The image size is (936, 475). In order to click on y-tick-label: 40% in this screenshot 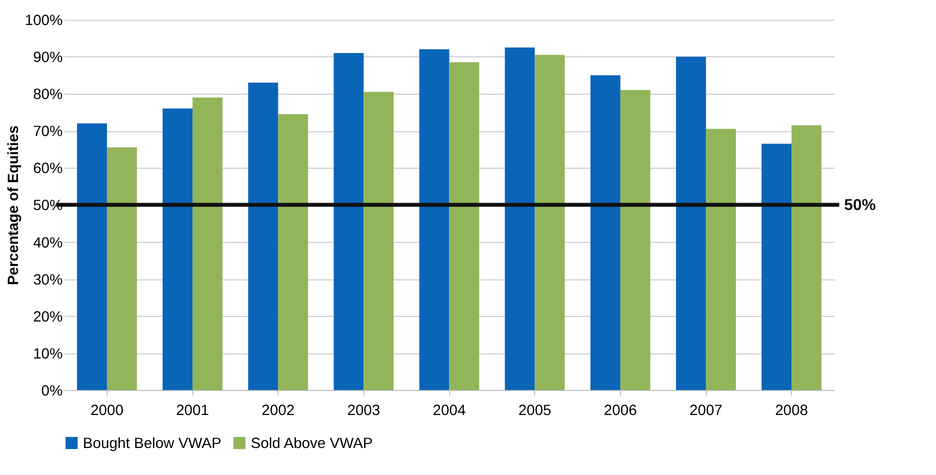, I will do `click(48, 243)`.